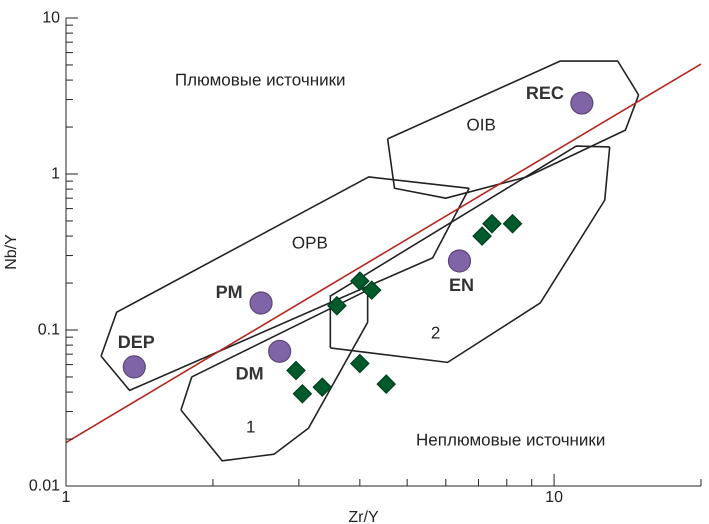 Image resolution: width=709 pixels, height=524 pixels. Describe the element at coordinates (250, 373) in the screenshot. I see `series-label: DM` at that location.